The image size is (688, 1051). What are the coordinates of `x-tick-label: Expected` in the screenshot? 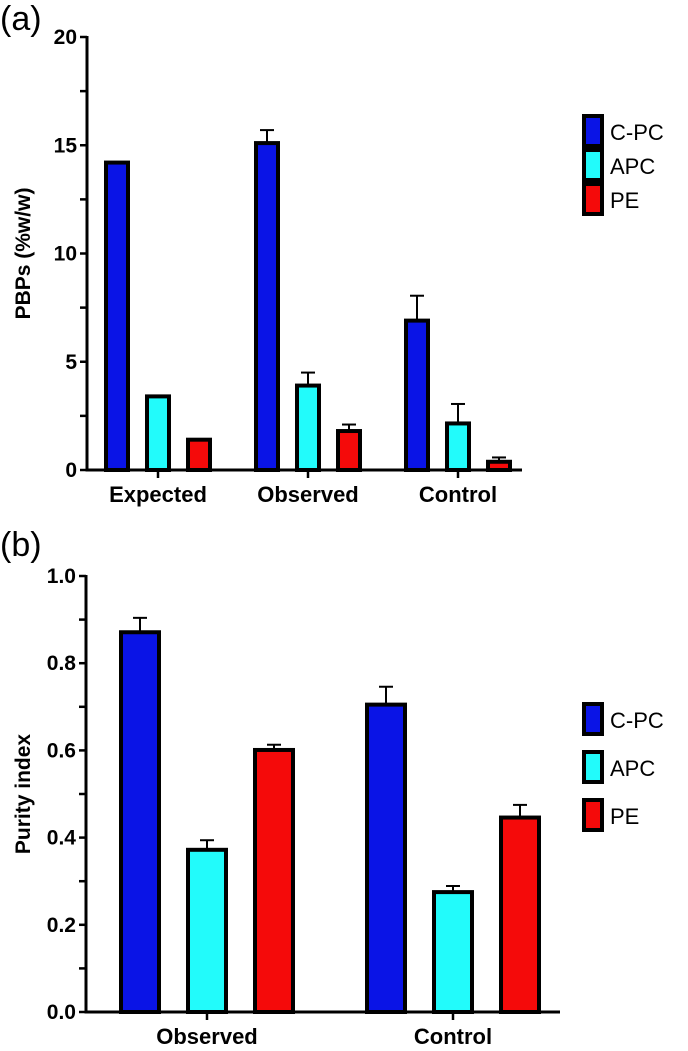 It's located at (158, 494).